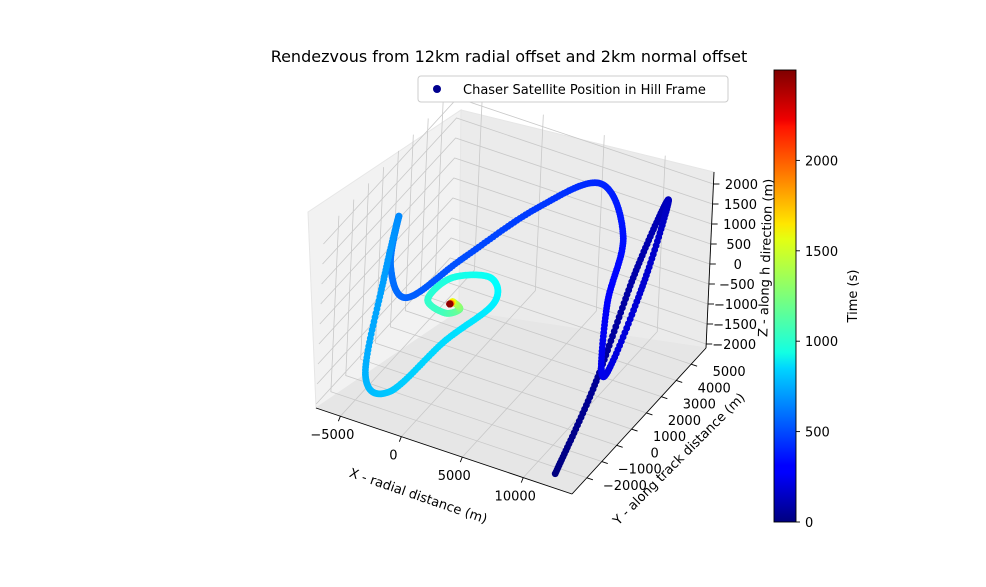  I want to click on colorbar-gradient, so click(785, 296).